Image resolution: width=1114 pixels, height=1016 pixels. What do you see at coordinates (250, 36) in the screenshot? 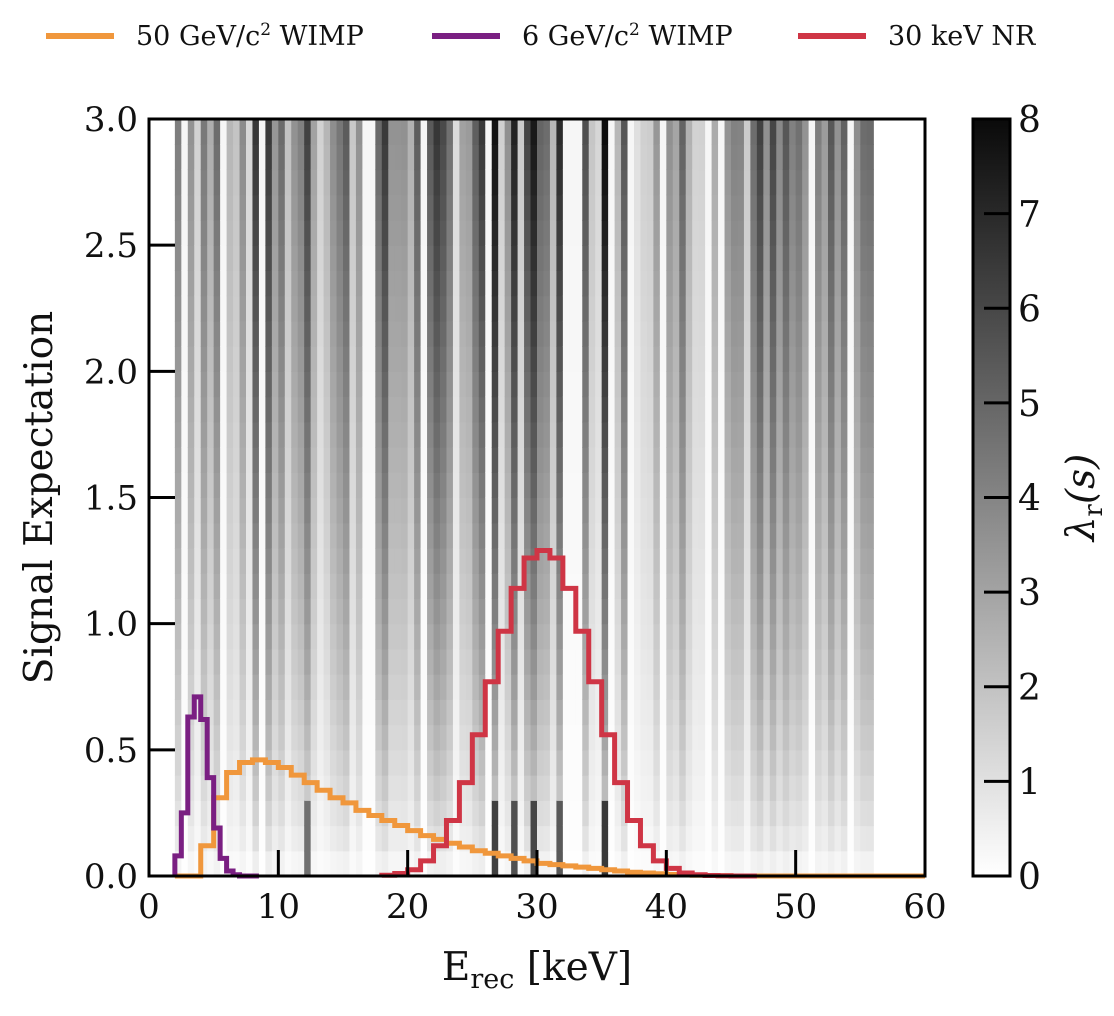
I see `legend-label-50gev: 50 GeV/c2 WIMP` at bounding box center [250, 36].